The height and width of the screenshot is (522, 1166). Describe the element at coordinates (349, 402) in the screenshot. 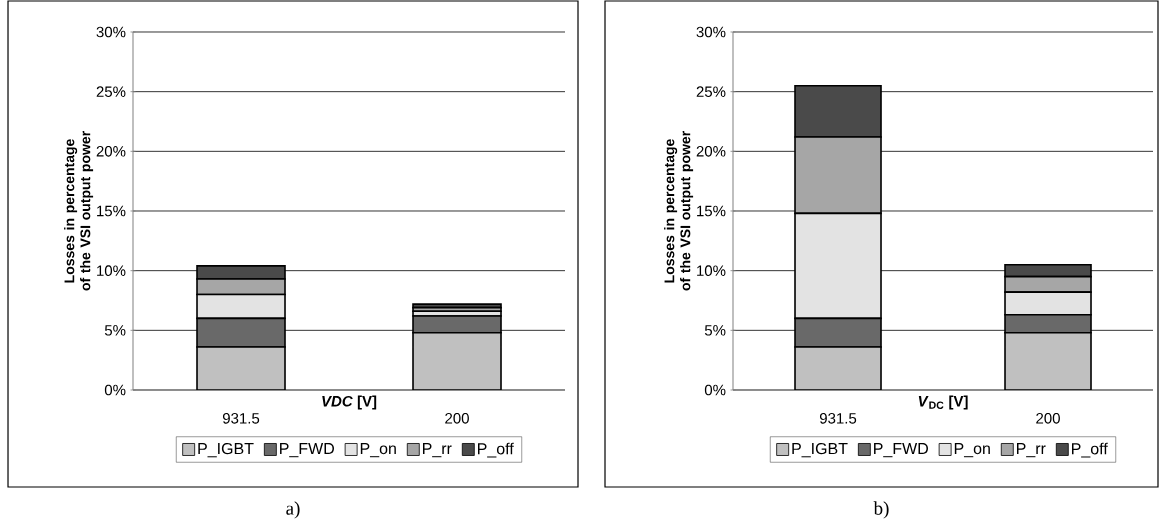

I see `x-axis-title: VDC [V]` at that location.